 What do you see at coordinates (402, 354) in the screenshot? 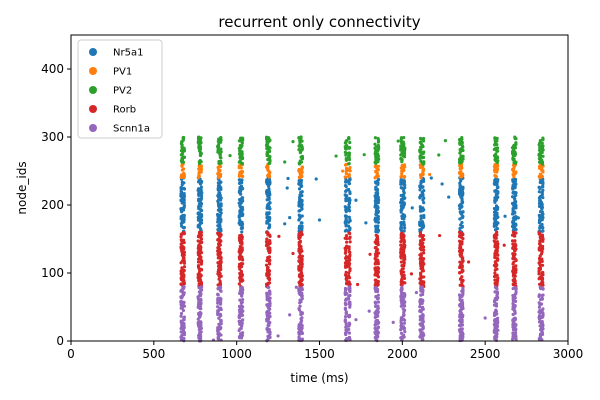
I see `x-tick-label: 2000` at bounding box center [402, 354].